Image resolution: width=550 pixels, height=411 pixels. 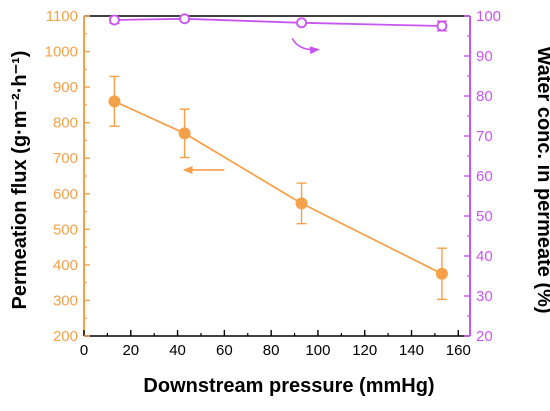 I want to click on y-left-tick-label: 800, so click(x=65, y=123).